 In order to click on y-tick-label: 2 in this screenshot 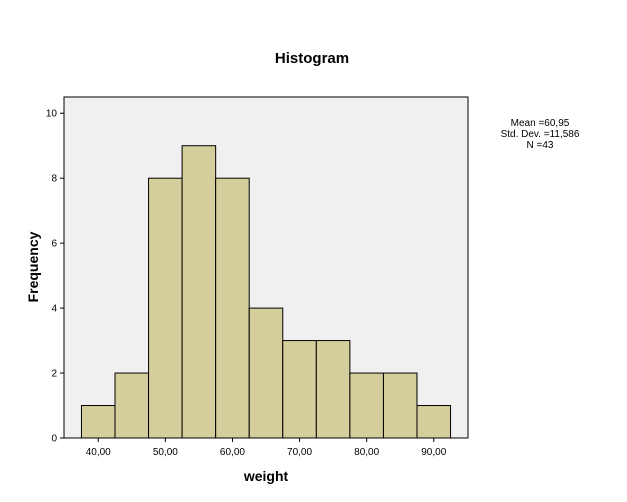, I will do `click(54, 374)`.